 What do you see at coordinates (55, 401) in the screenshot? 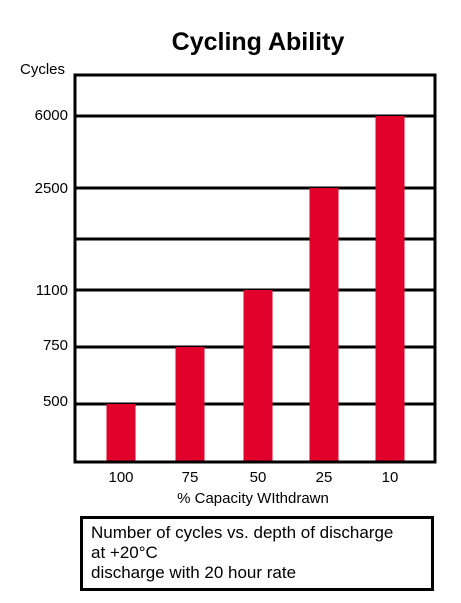
I see `y-tick-label: 500` at bounding box center [55, 401].